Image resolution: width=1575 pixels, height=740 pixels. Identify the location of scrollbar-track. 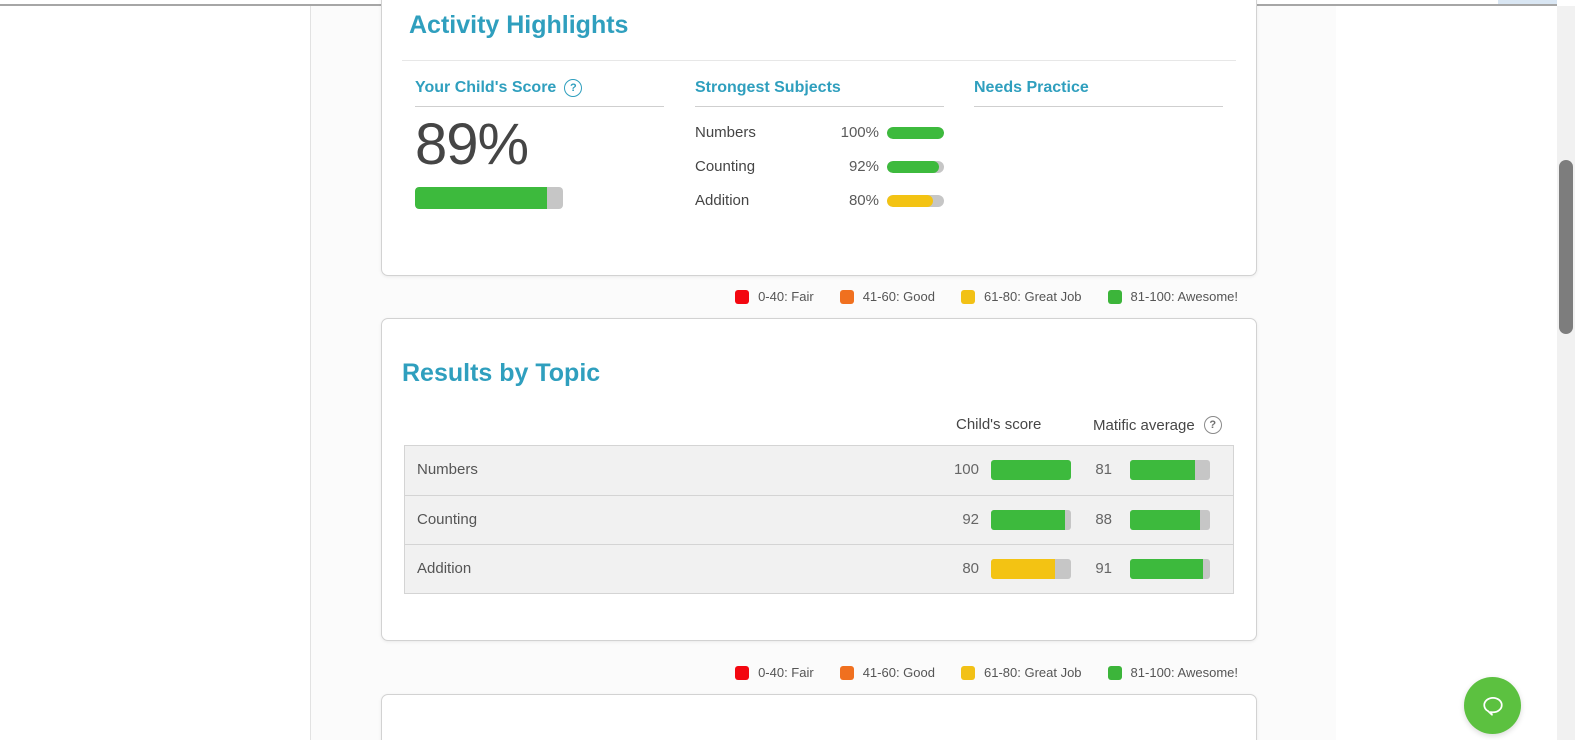
(1566, 373).